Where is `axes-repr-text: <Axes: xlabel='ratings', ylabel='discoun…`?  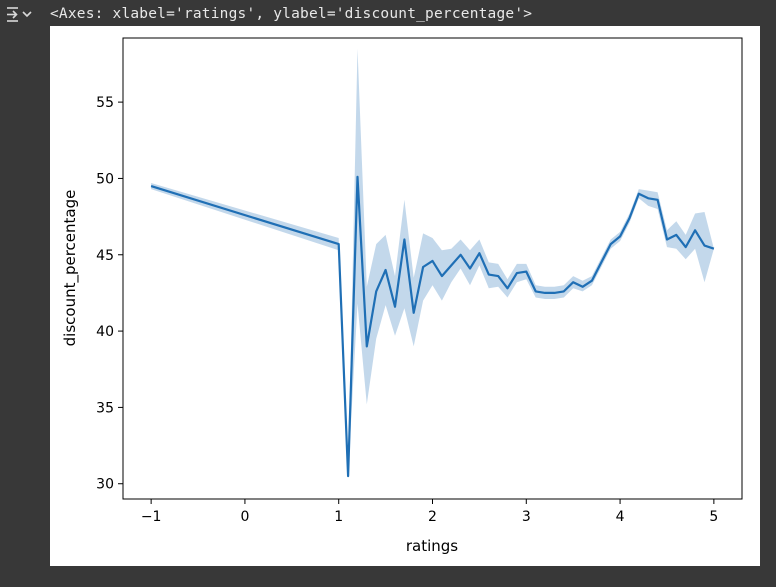 axes-repr-text: <Axes: xlabel='ratings', ylabel='discoun… is located at coordinates (291, 14).